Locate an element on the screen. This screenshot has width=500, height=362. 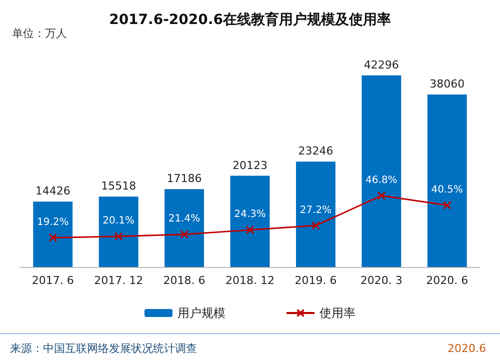
x-tick-label: 2018. 12 is located at coordinates (250, 280).